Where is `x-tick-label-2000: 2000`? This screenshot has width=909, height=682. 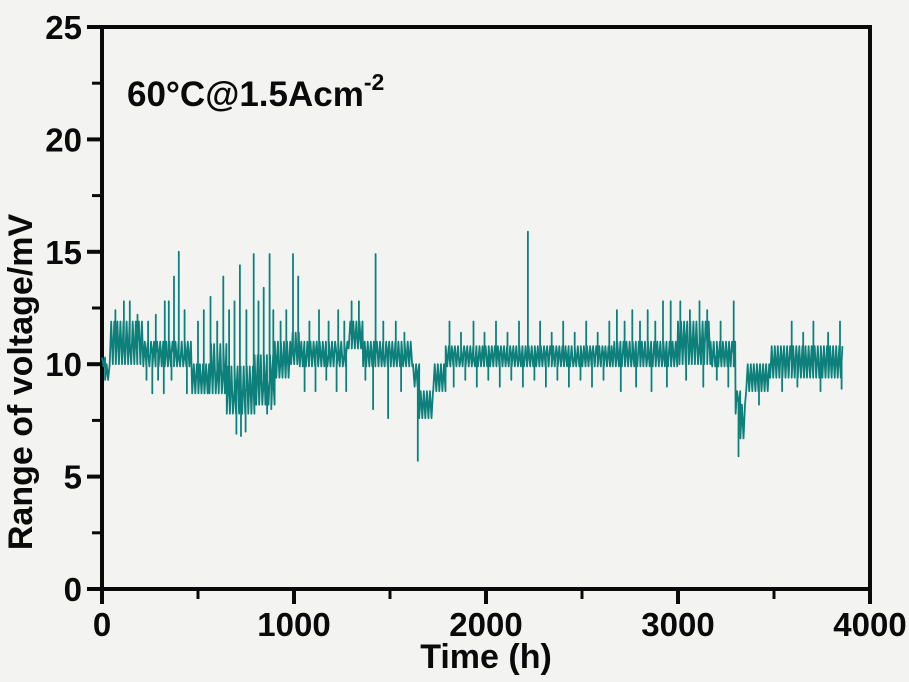 x-tick-label-2000: 2000 is located at coordinates (485, 624).